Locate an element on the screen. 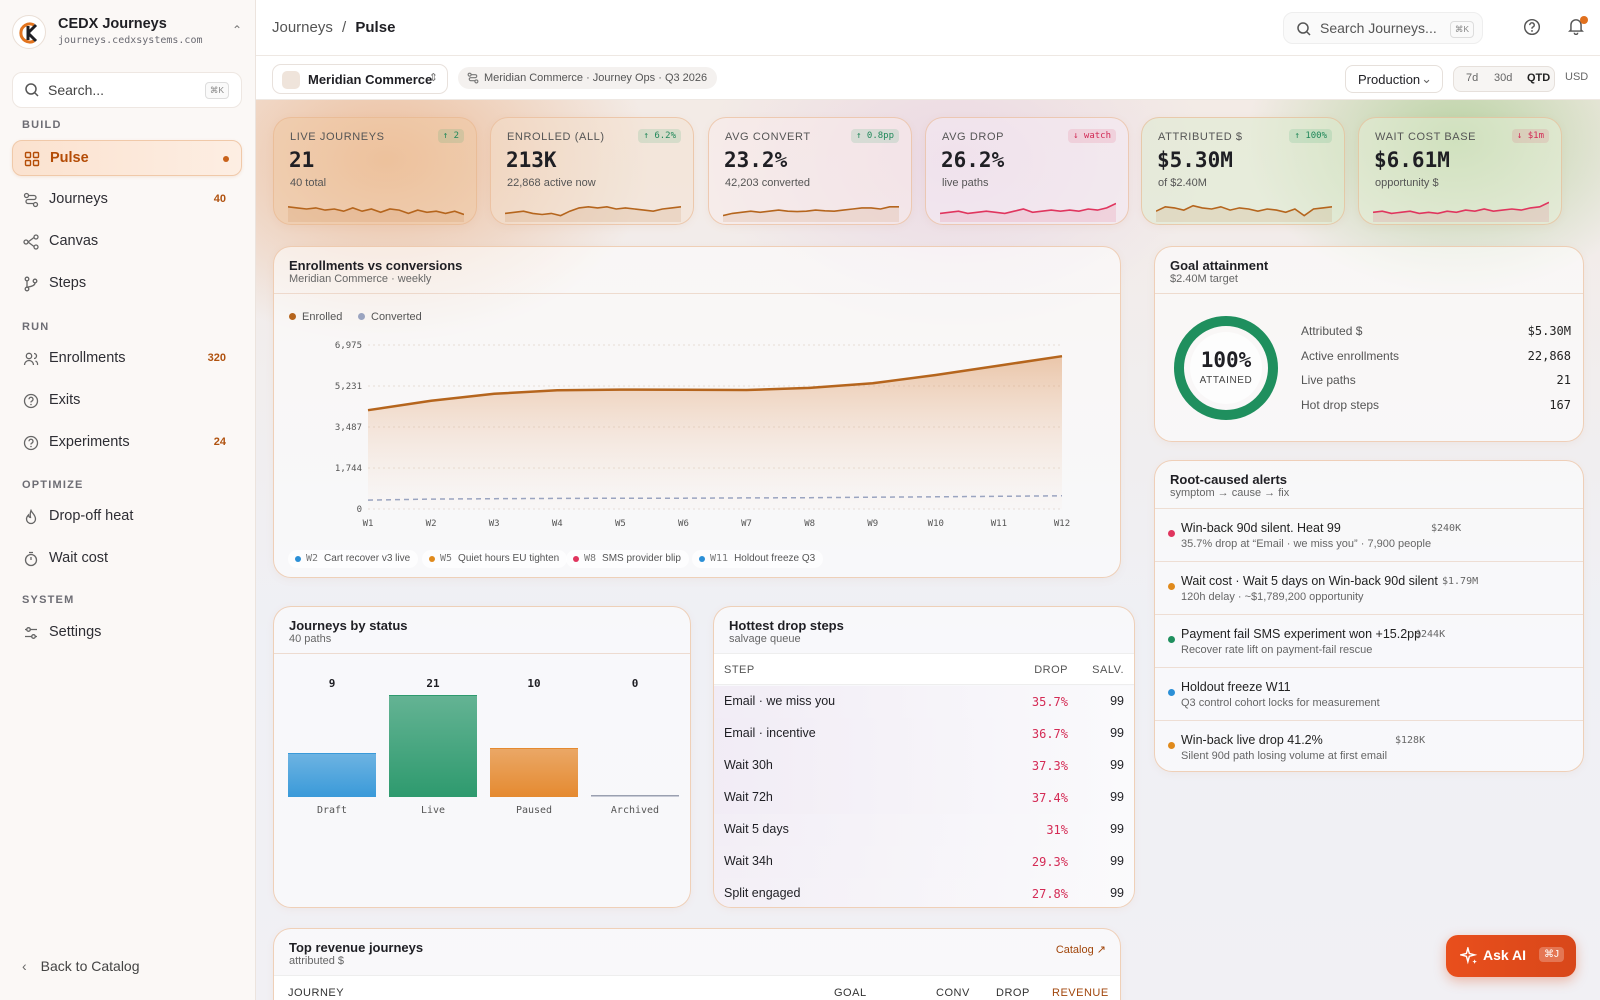  drop-rate: 31% is located at coordinates (1057, 830).